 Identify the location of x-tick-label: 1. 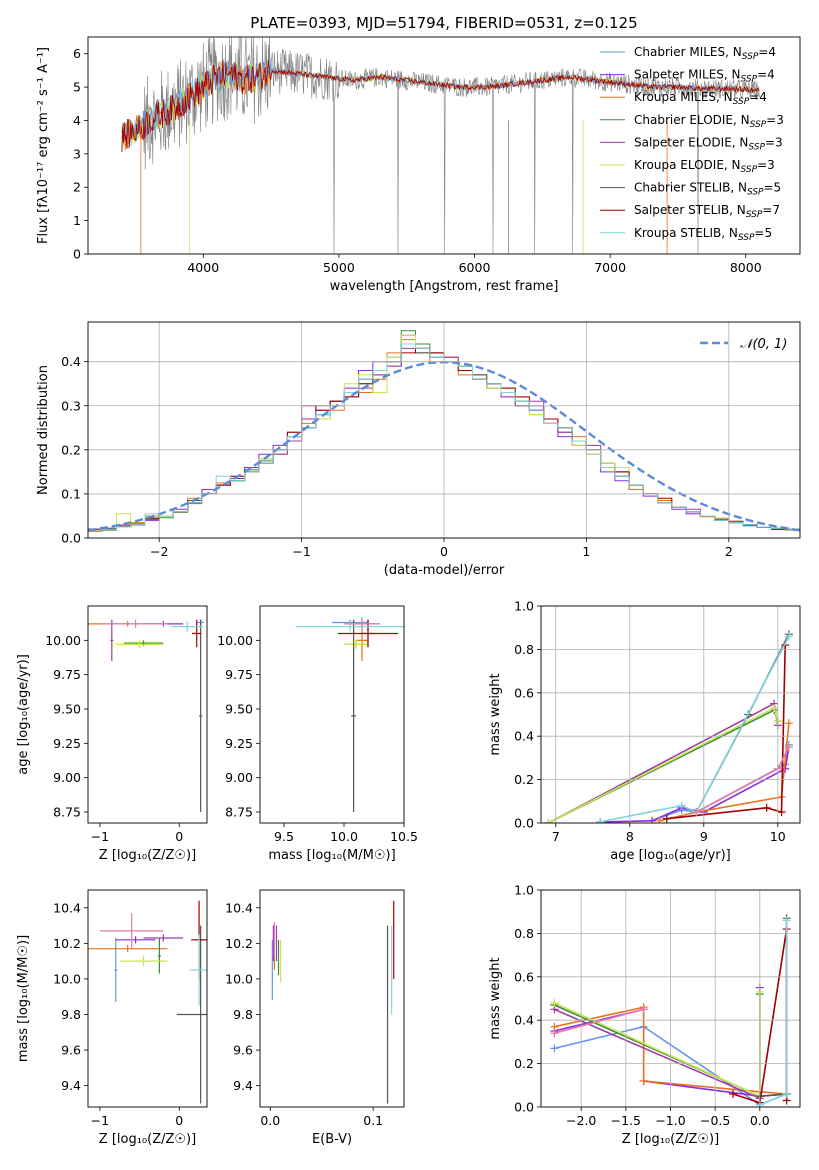
(586, 551).